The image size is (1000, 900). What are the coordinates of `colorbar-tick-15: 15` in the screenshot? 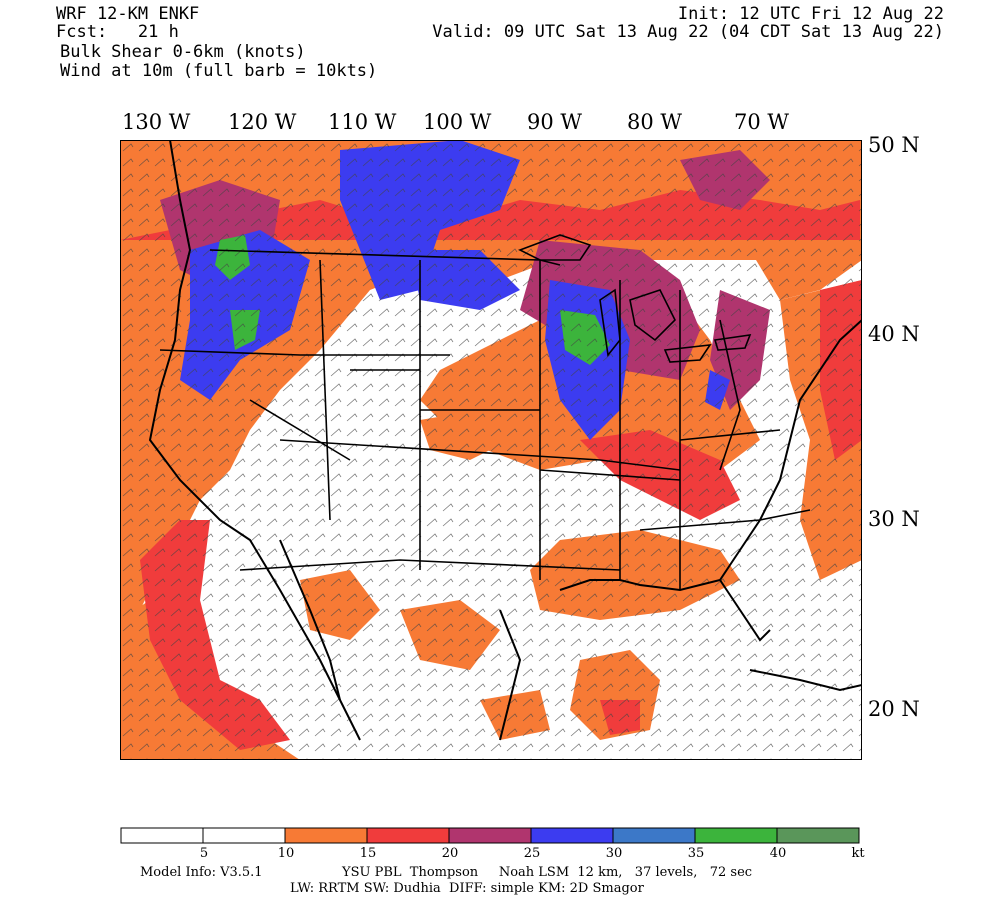 It's located at (368, 853).